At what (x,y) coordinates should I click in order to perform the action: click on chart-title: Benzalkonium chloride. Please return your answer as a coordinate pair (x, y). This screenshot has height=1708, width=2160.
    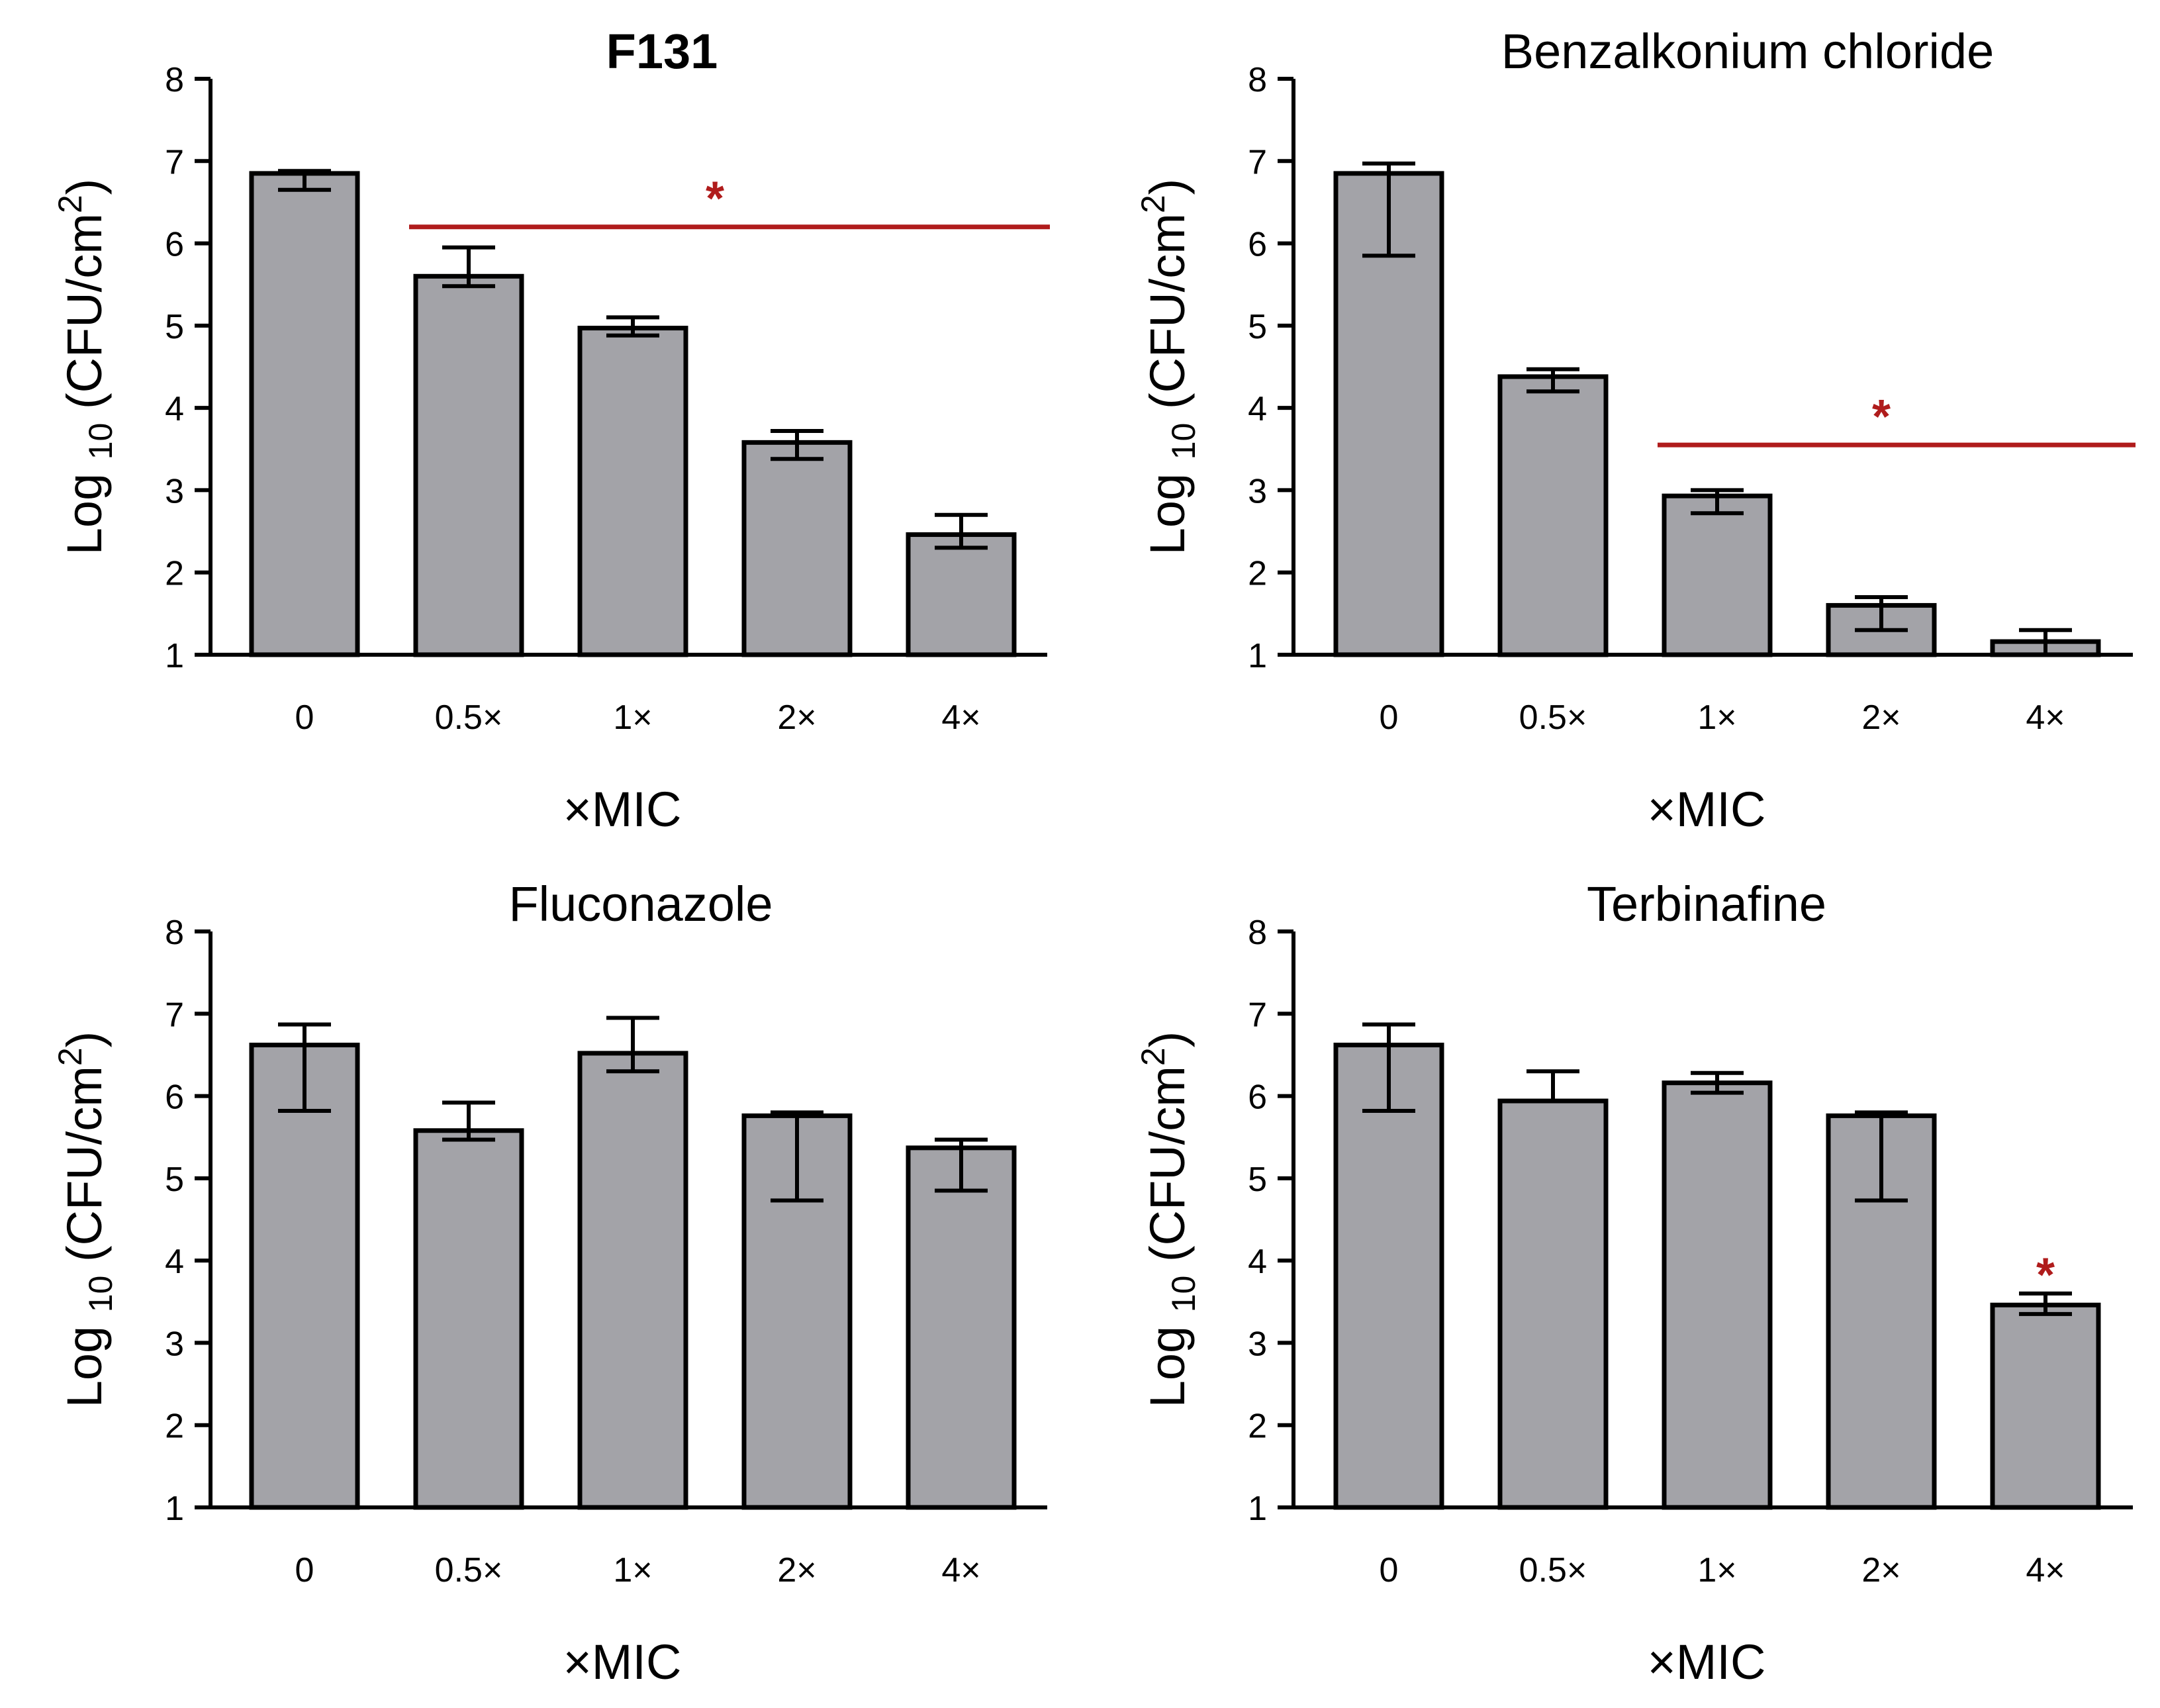
    Looking at the image, I should click on (1748, 51).